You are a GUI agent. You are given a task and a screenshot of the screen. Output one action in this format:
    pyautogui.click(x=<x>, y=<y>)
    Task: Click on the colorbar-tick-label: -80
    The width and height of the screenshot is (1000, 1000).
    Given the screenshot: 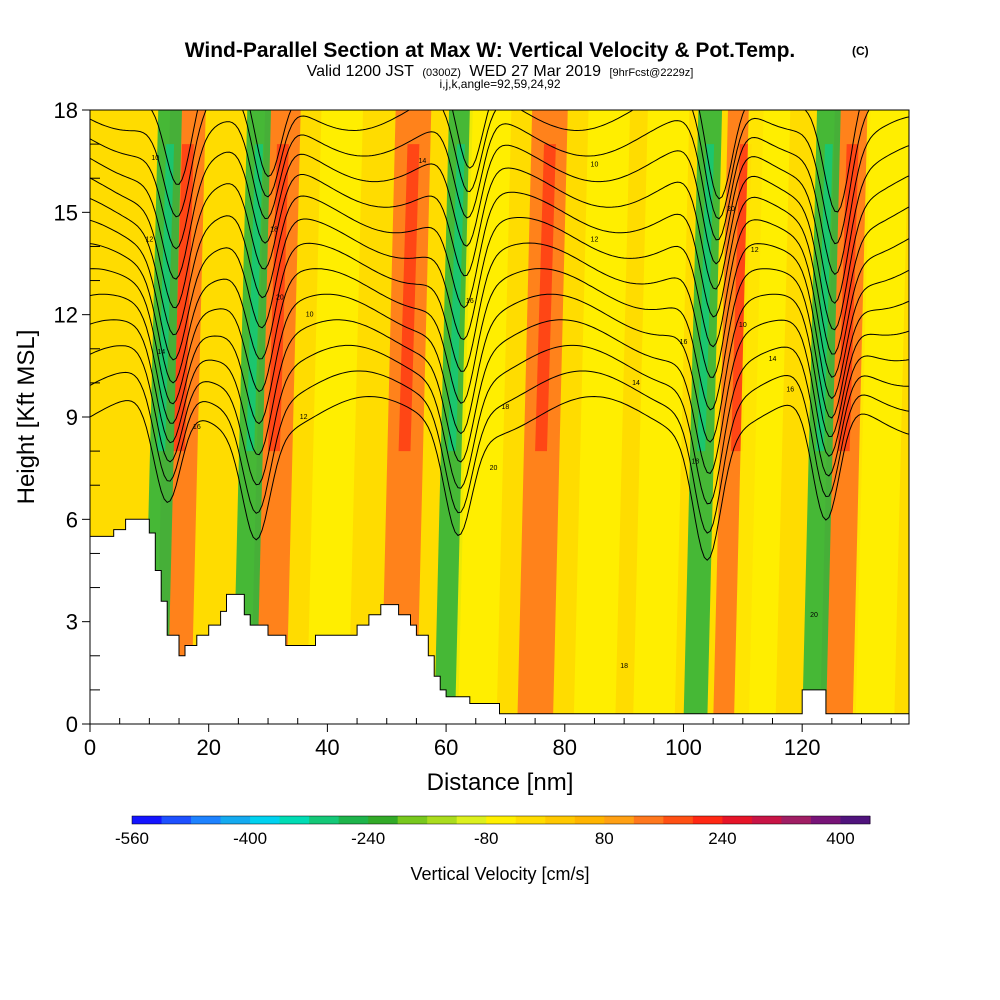 What is the action you would take?
    pyautogui.click(x=486, y=838)
    